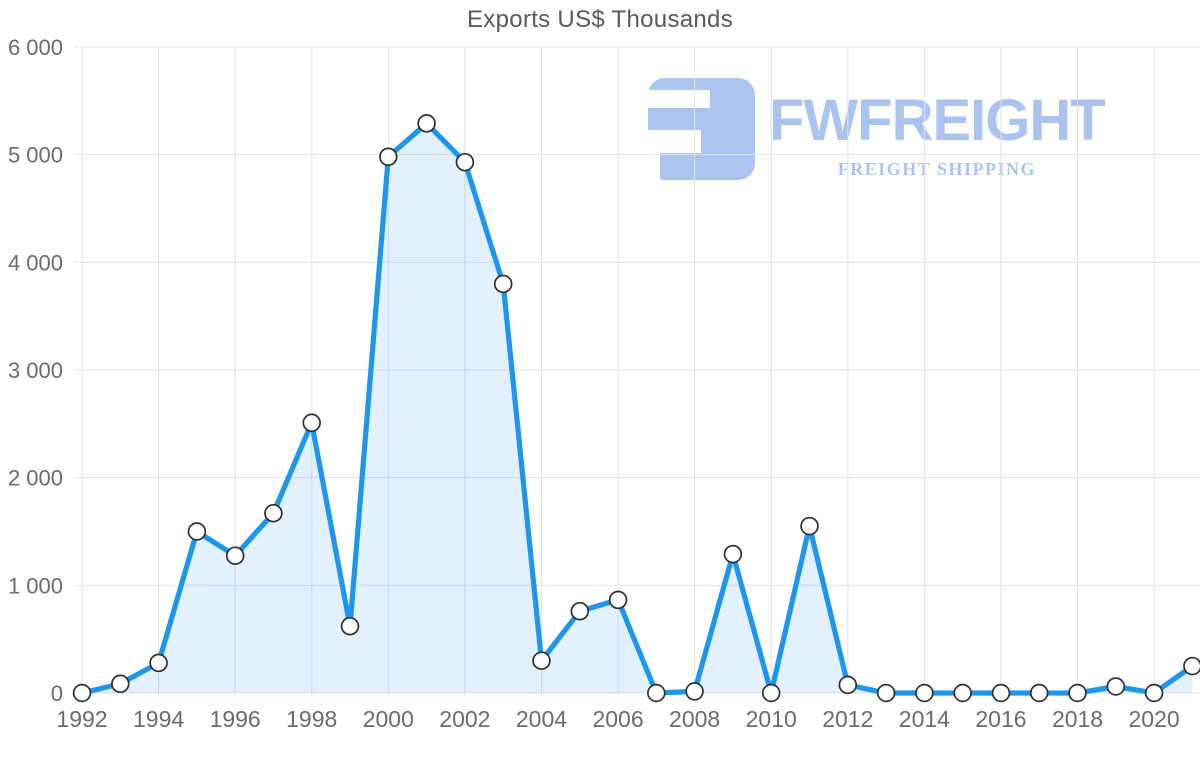 The height and width of the screenshot is (763, 1200). What do you see at coordinates (350, 626) in the screenshot?
I see `data-point-1999` at bounding box center [350, 626].